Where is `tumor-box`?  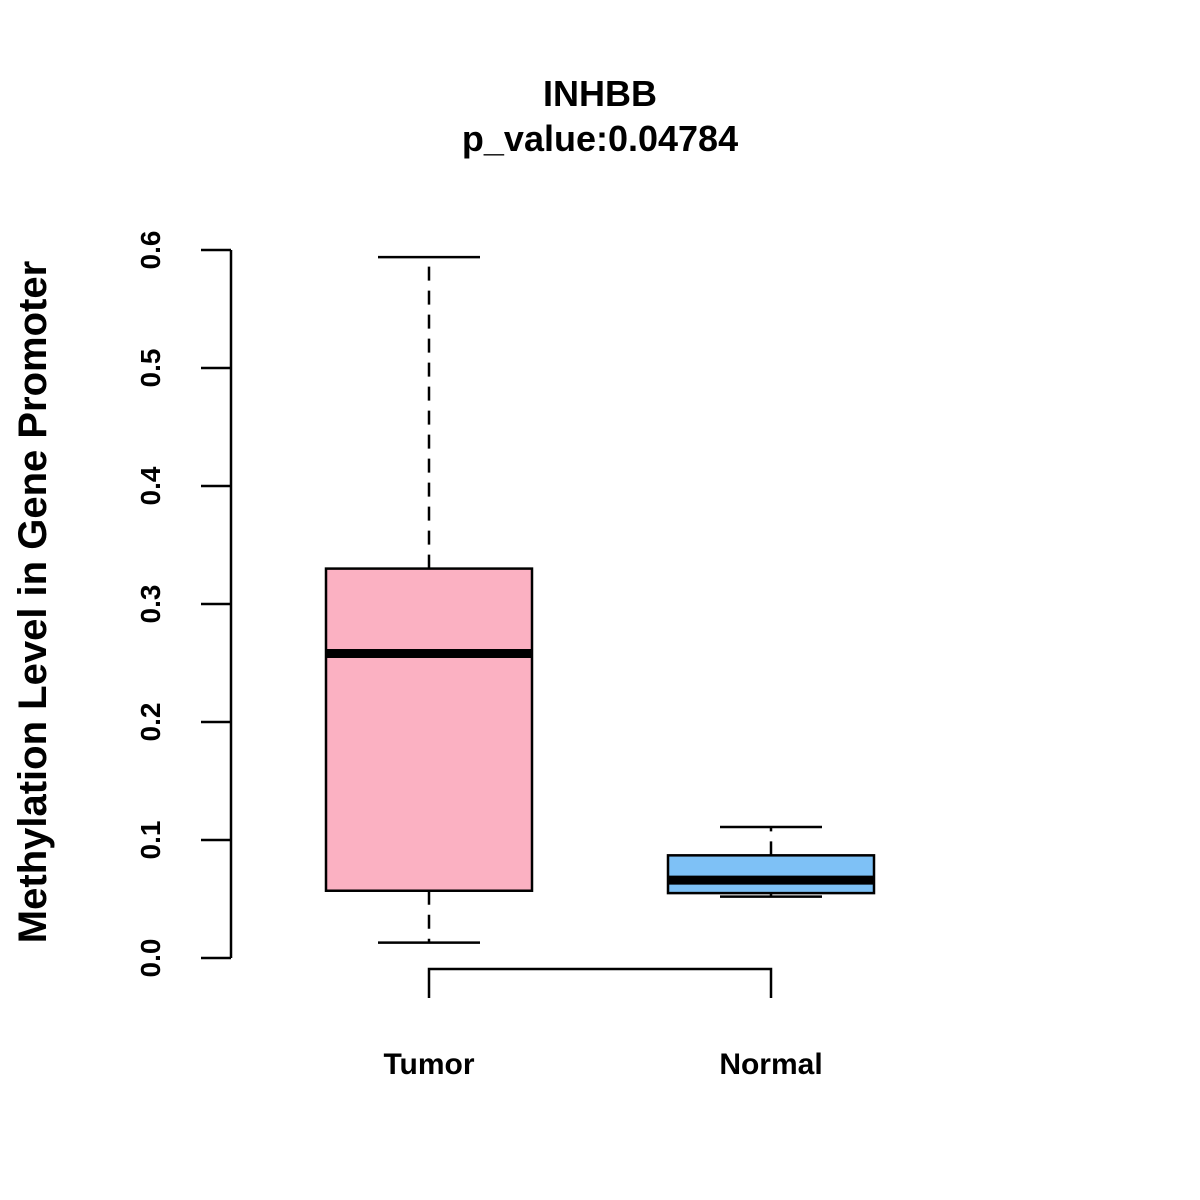 tumor-box is located at coordinates (429, 729).